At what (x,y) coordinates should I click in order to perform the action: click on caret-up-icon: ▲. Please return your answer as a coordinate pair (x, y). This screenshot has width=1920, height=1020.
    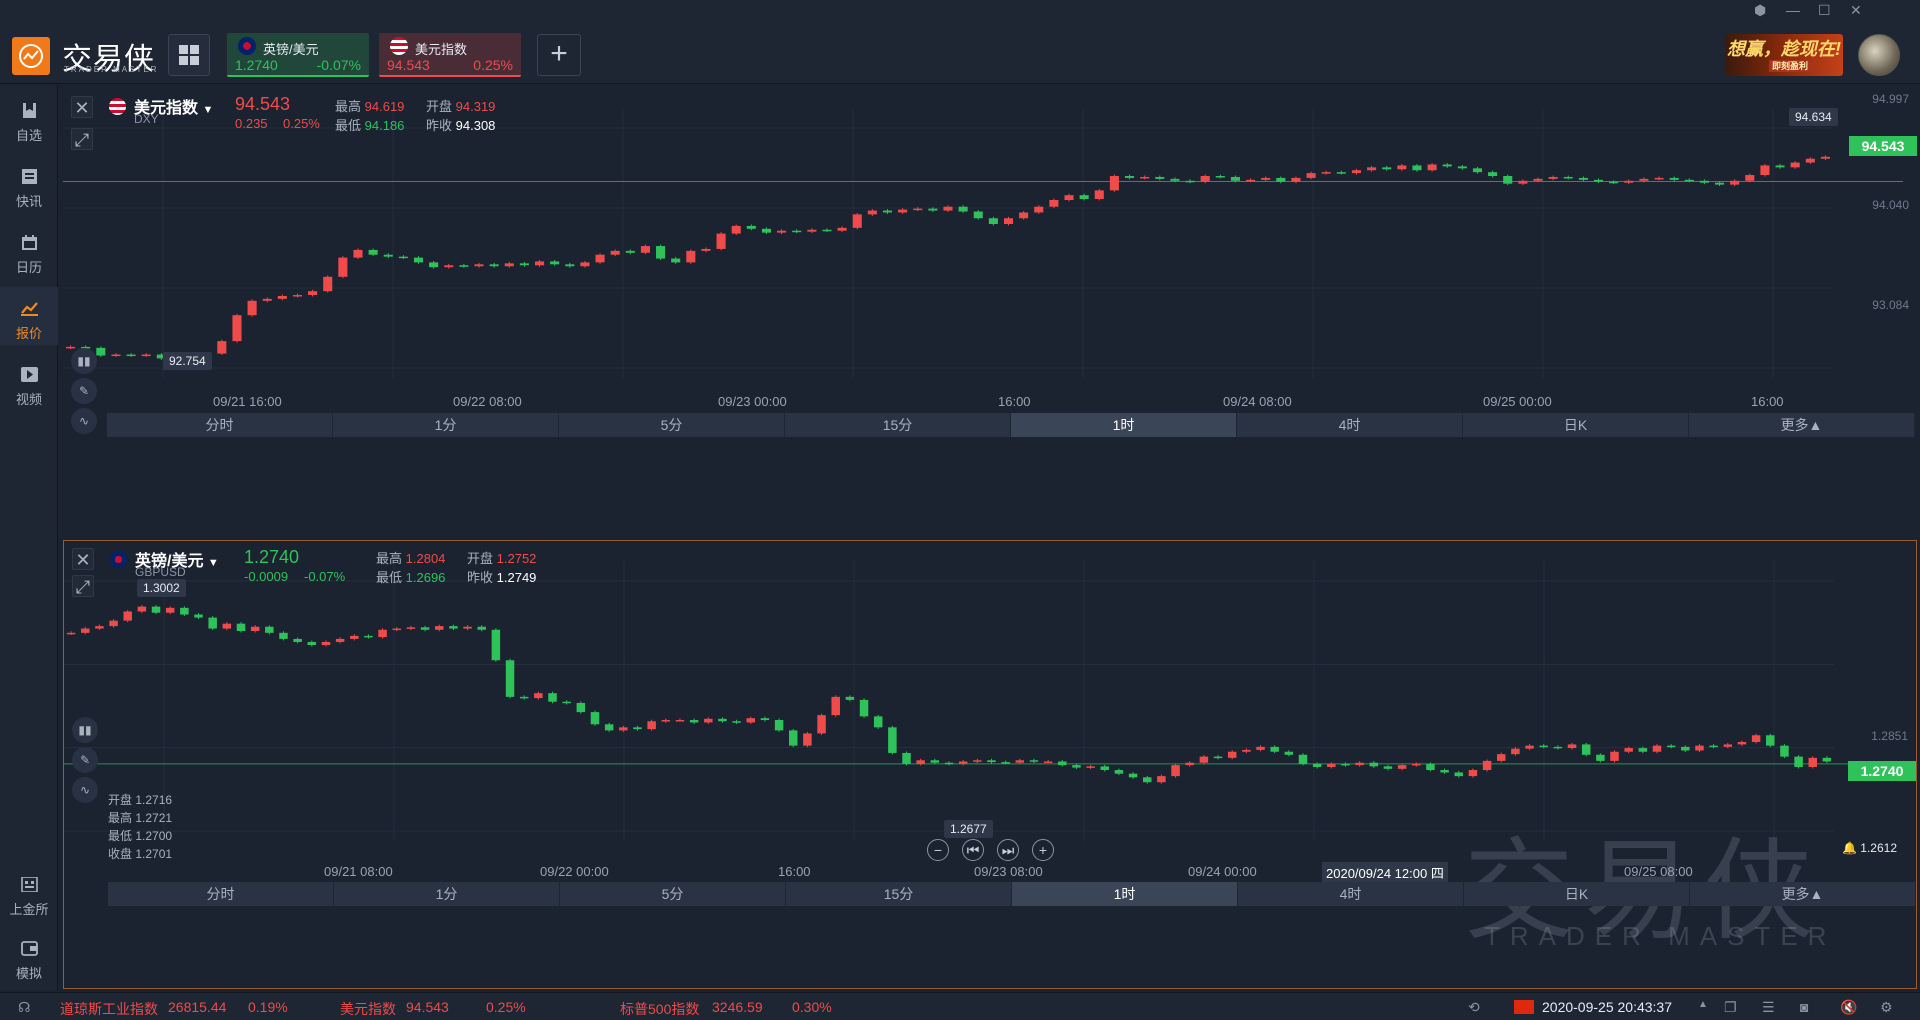
    Looking at the image, I should click on (1703, 1004).